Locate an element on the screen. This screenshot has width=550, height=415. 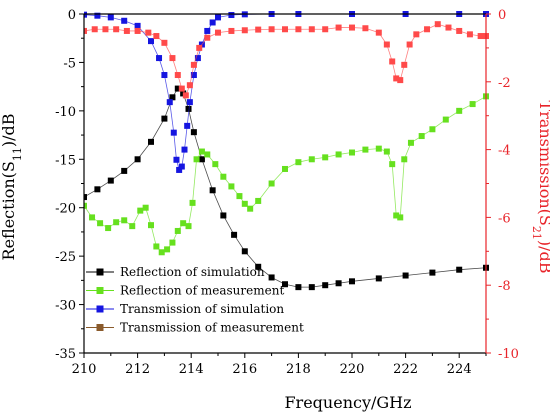
legend-item: Reflection of simulation is located at coordinates (175, 272).